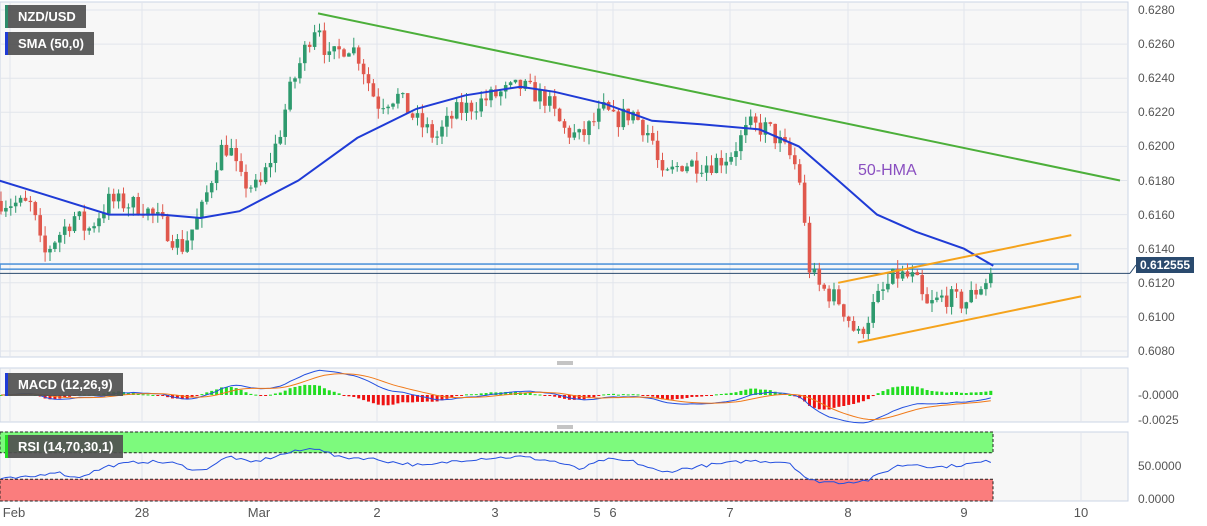  Describe the element at coordinates (539, 266) in the screenshot. I see `support-band` at that location.